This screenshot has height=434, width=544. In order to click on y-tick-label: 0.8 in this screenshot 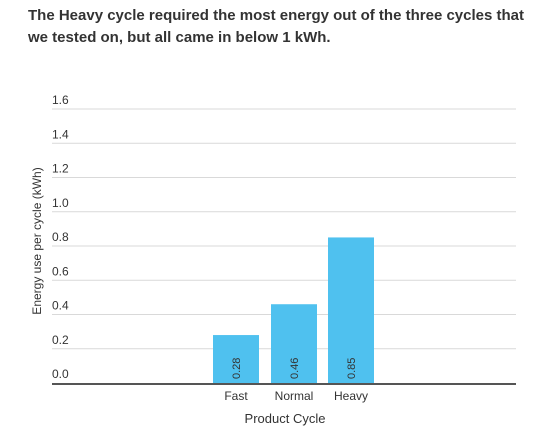, I will do `click(60, 237)`.